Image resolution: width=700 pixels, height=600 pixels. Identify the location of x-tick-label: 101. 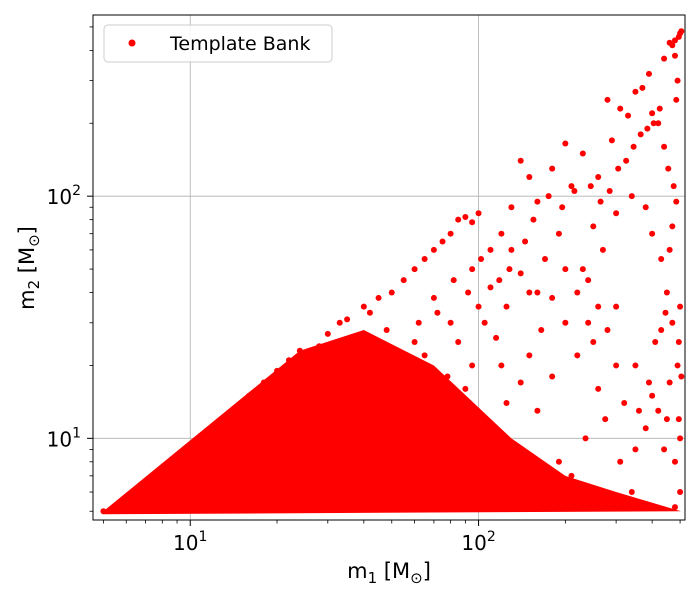
(190, 542).